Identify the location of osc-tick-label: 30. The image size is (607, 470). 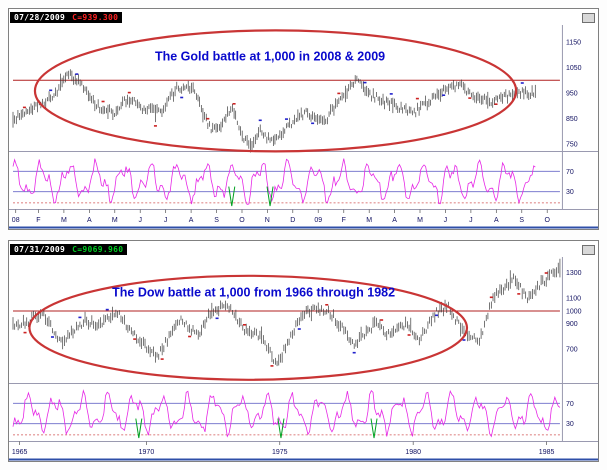
(570, 192).